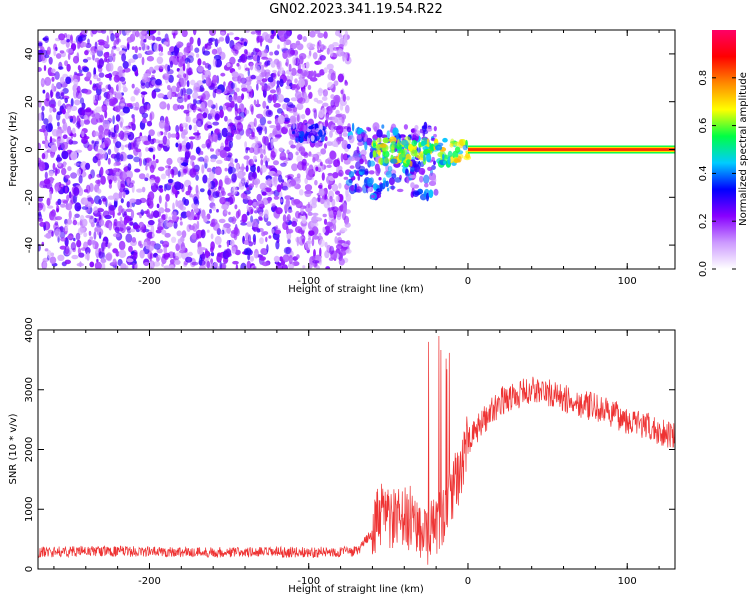 Image resolution: width=750 pixels, height=600 pixels. Describe the element at coordinates (29, 569) in the screenshot. I see `snr-y-tick-label: 0` at that location.